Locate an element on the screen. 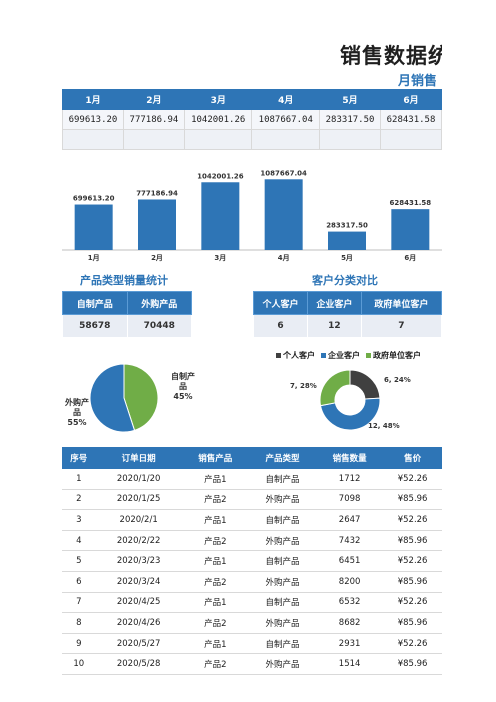  table-row: 5 2020/3/23 产品1 自制产品 6451 ¥52.26 is located at coordinates (252, 561).